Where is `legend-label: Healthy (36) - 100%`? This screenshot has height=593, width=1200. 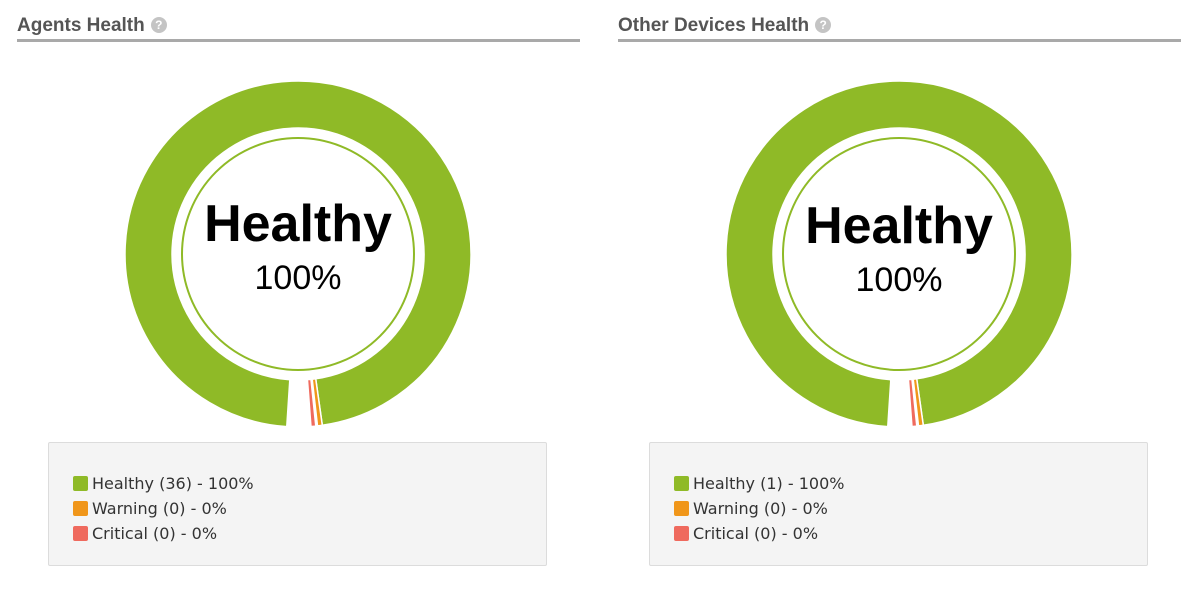
legend-label: Healthy (36) - 100% is located at coordinates (173, 483).